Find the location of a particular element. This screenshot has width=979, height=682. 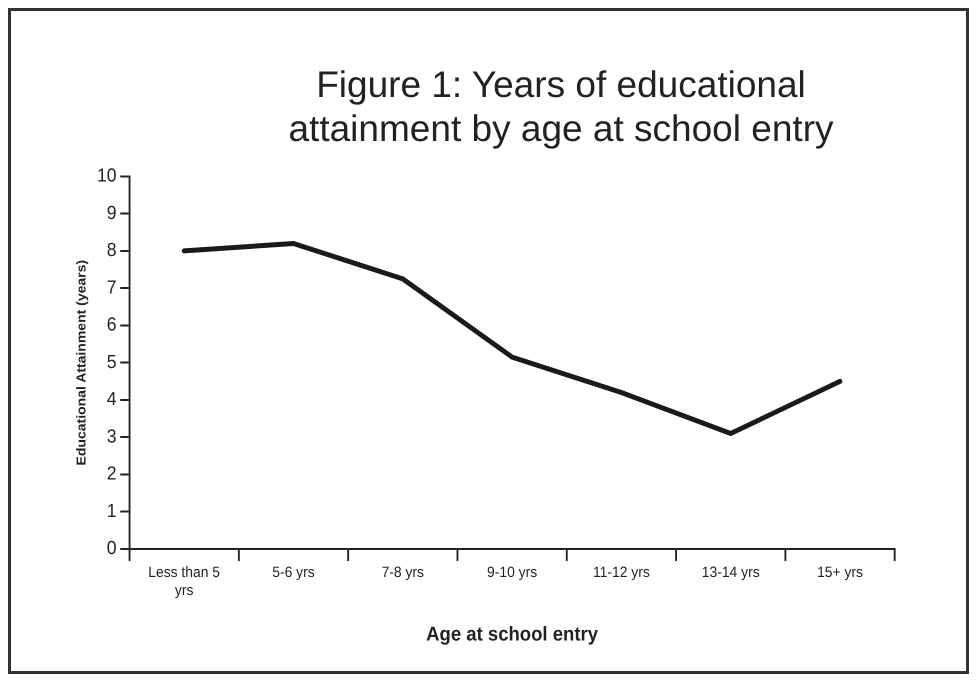

y-tick-label: 10 is located at coordinates (106, 175).